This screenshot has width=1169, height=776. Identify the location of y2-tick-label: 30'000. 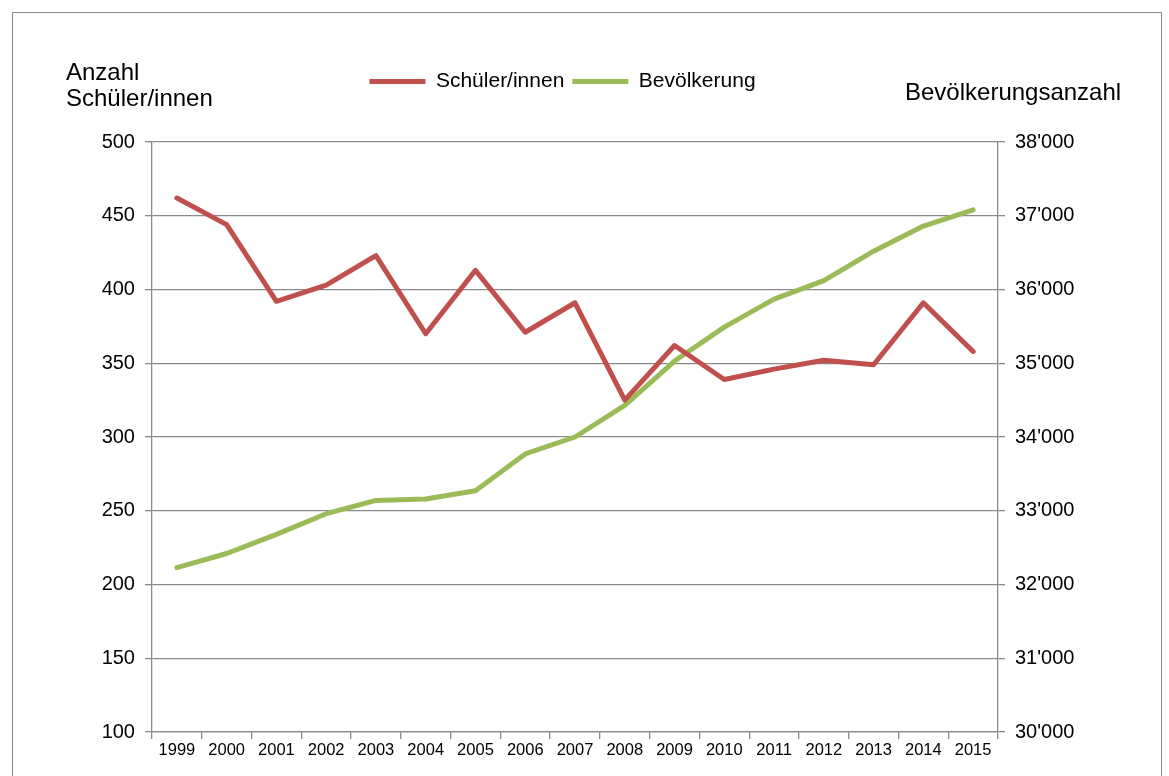
(1045, 730).